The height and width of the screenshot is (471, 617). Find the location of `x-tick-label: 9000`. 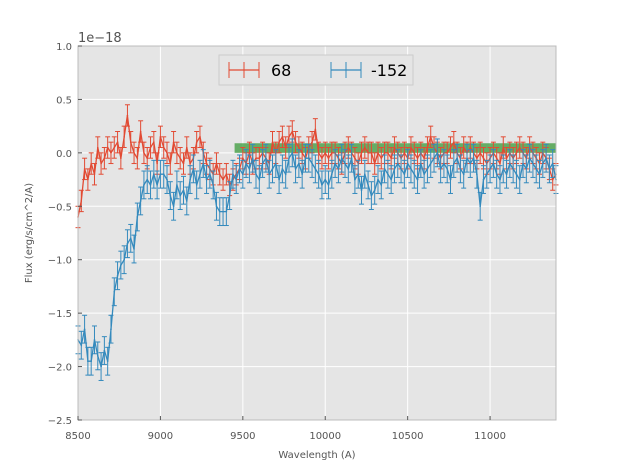

x-tick-label: 9000 is located at coordinates (160, 436).